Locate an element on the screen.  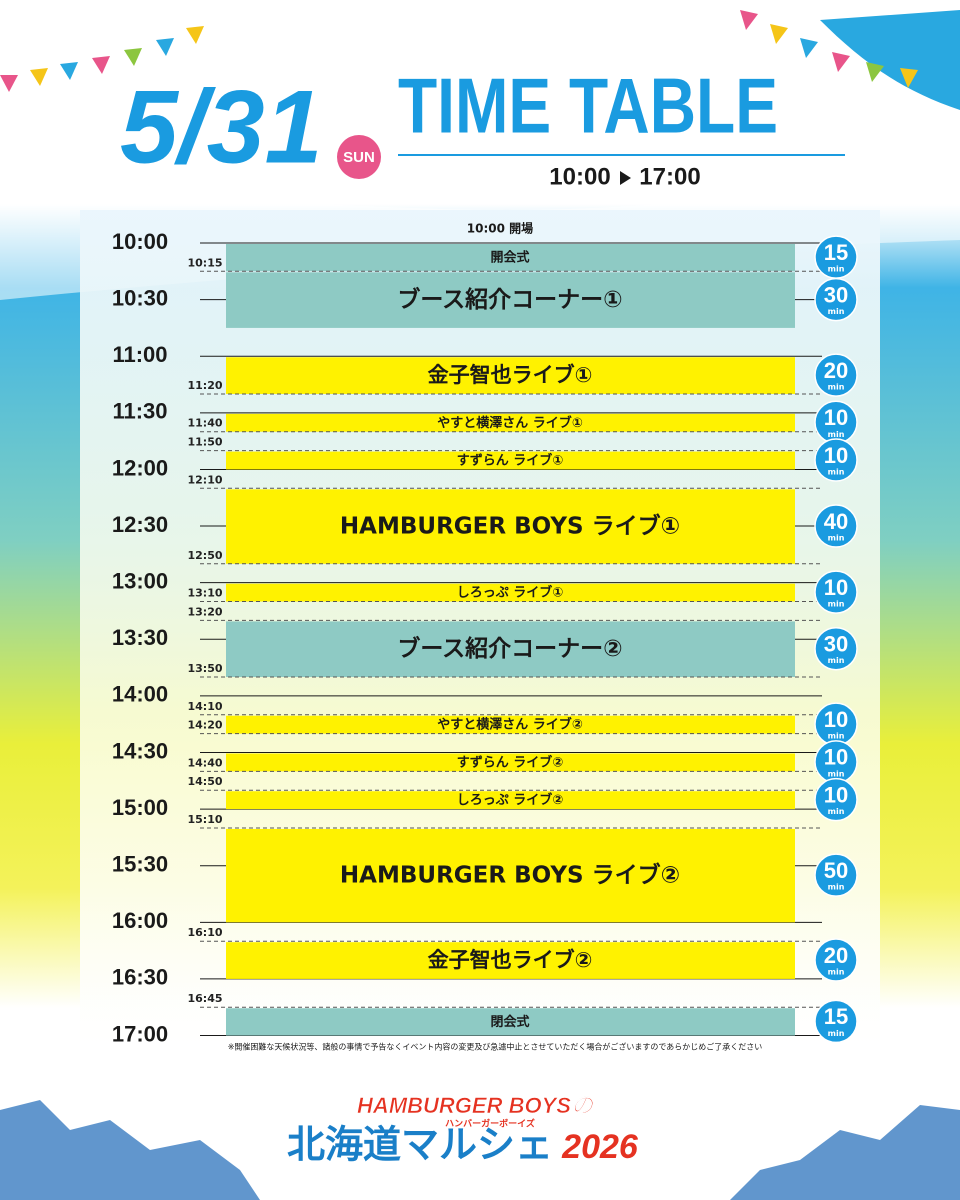
time-mark: 16:45 is located at coordinates (204, 998).